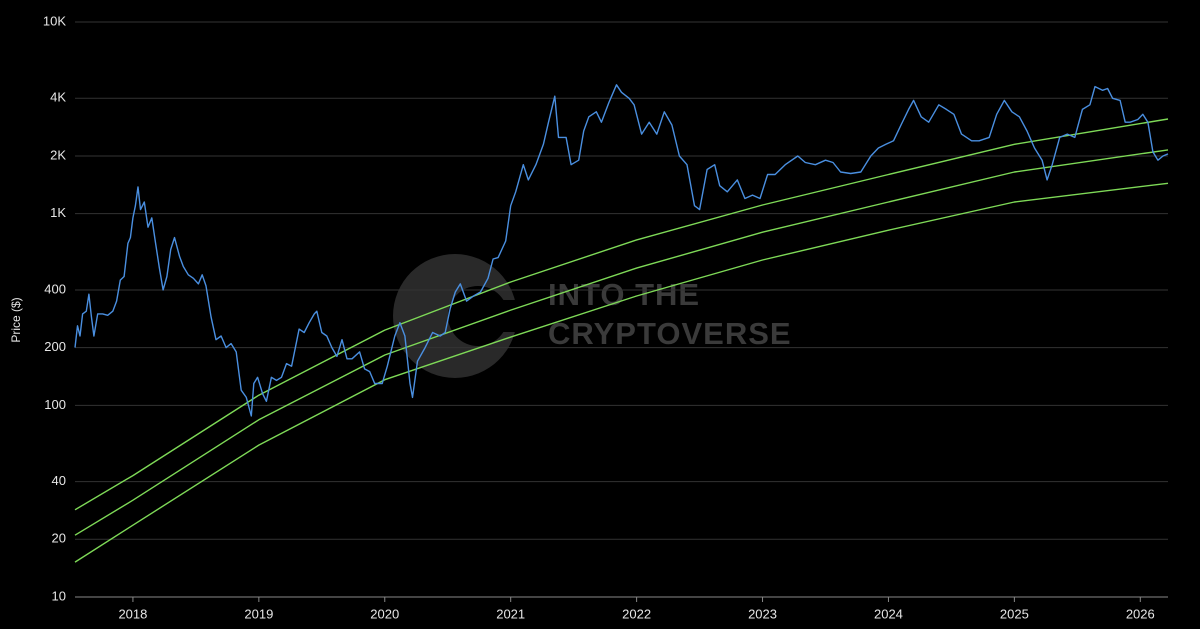  I want to click on y-tick-label: 400, so click(55, 288).